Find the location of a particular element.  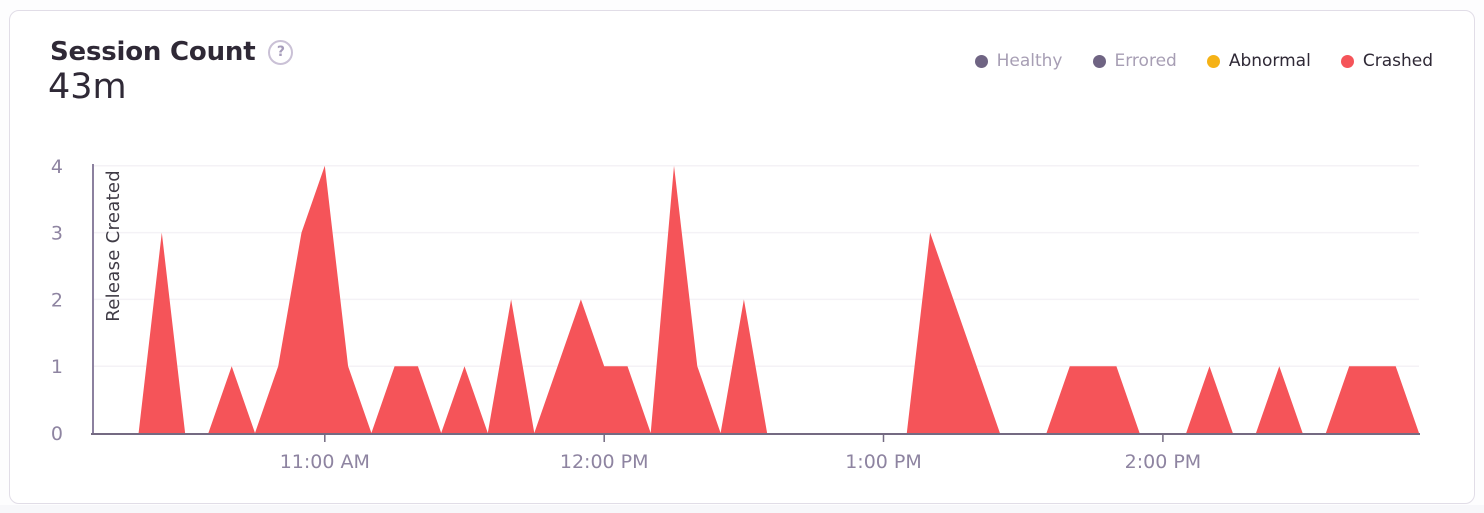

x-tick-label: 2:00 PM is located at coordinates (1163, 462).